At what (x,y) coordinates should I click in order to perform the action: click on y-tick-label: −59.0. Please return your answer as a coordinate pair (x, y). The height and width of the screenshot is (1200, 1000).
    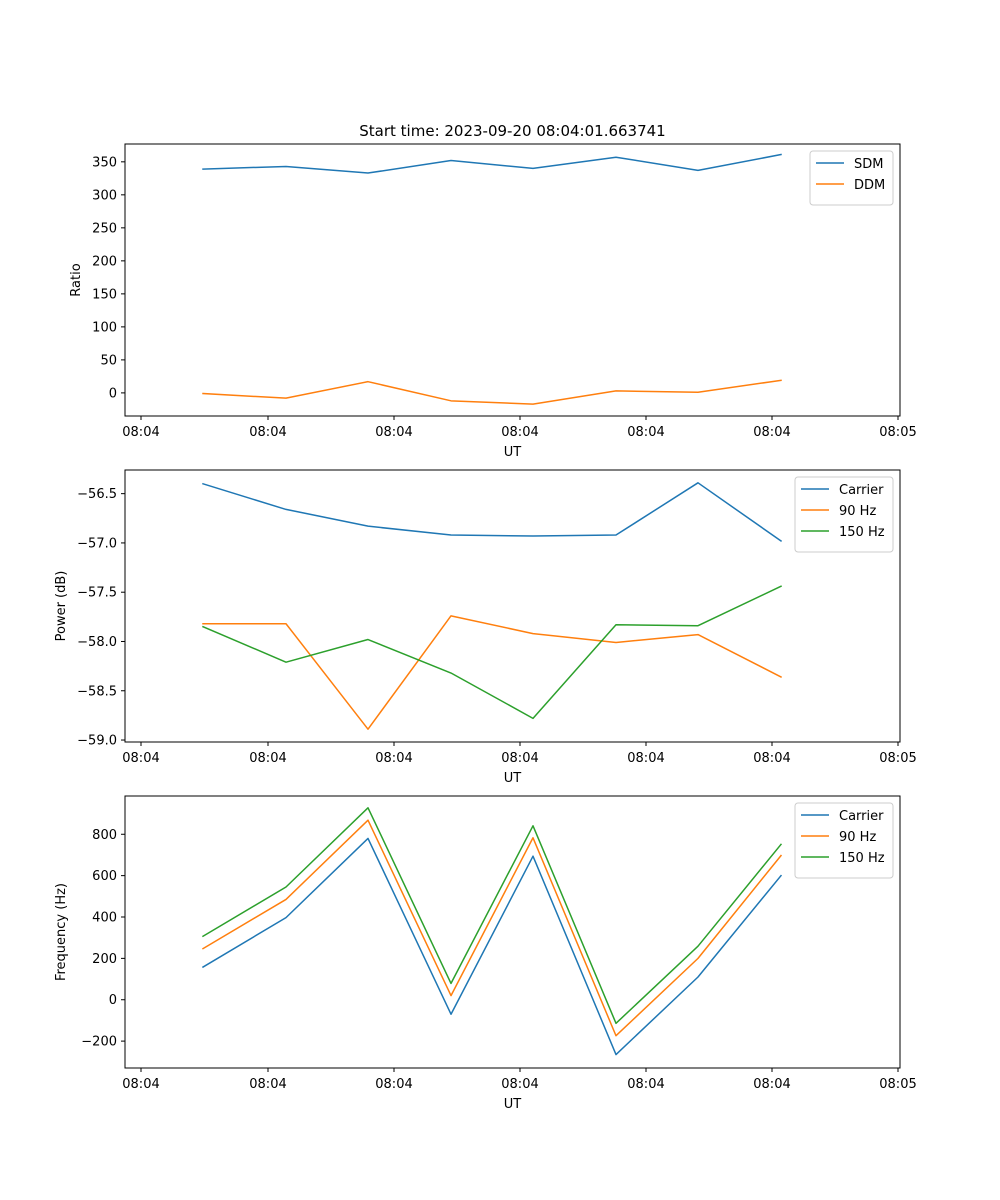
    Looking at the image, I should click on (97, 741).